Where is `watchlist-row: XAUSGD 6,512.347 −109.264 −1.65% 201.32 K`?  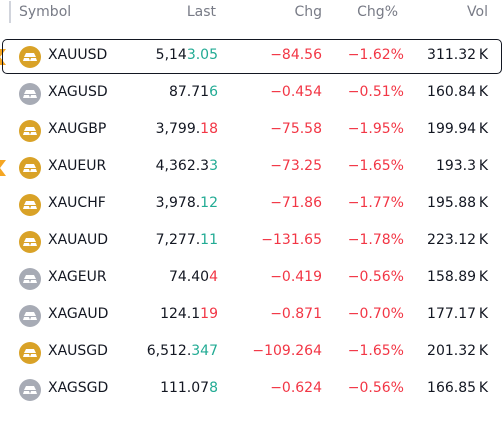 watchlist-row: XAUSGD 6,512.347 −109.264 −1.65% 201.32 K is located at coordinates (252, 352).